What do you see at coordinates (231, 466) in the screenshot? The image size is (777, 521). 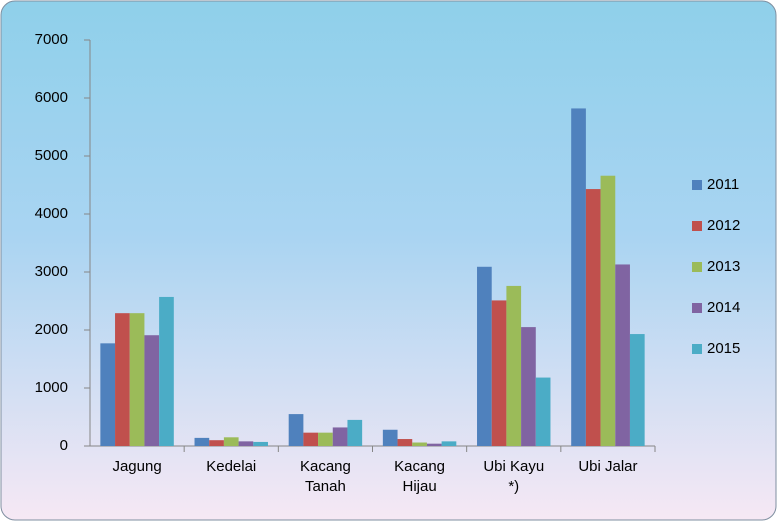 I see `x-tick-label: Kedelai` at bounding box center [231, 466].